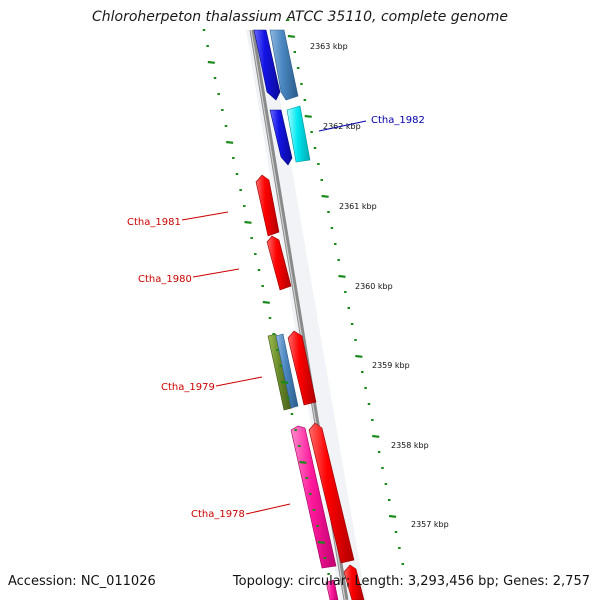 This screenshot has width=600, height=600. I want to click on accession-text: Accession: NC_011026, so click(82, 581).